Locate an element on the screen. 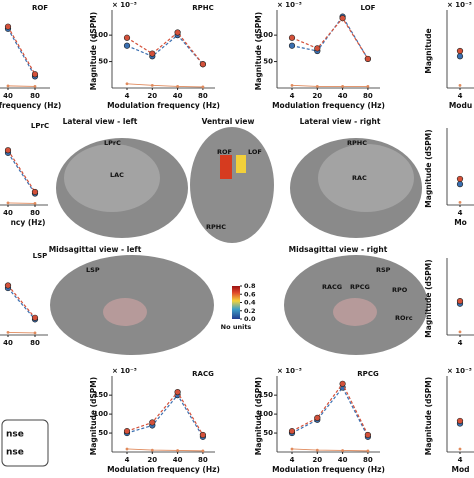 This screenshot has width=474, height=478. colorbar-label: No units is located at coordinates (236, 327).